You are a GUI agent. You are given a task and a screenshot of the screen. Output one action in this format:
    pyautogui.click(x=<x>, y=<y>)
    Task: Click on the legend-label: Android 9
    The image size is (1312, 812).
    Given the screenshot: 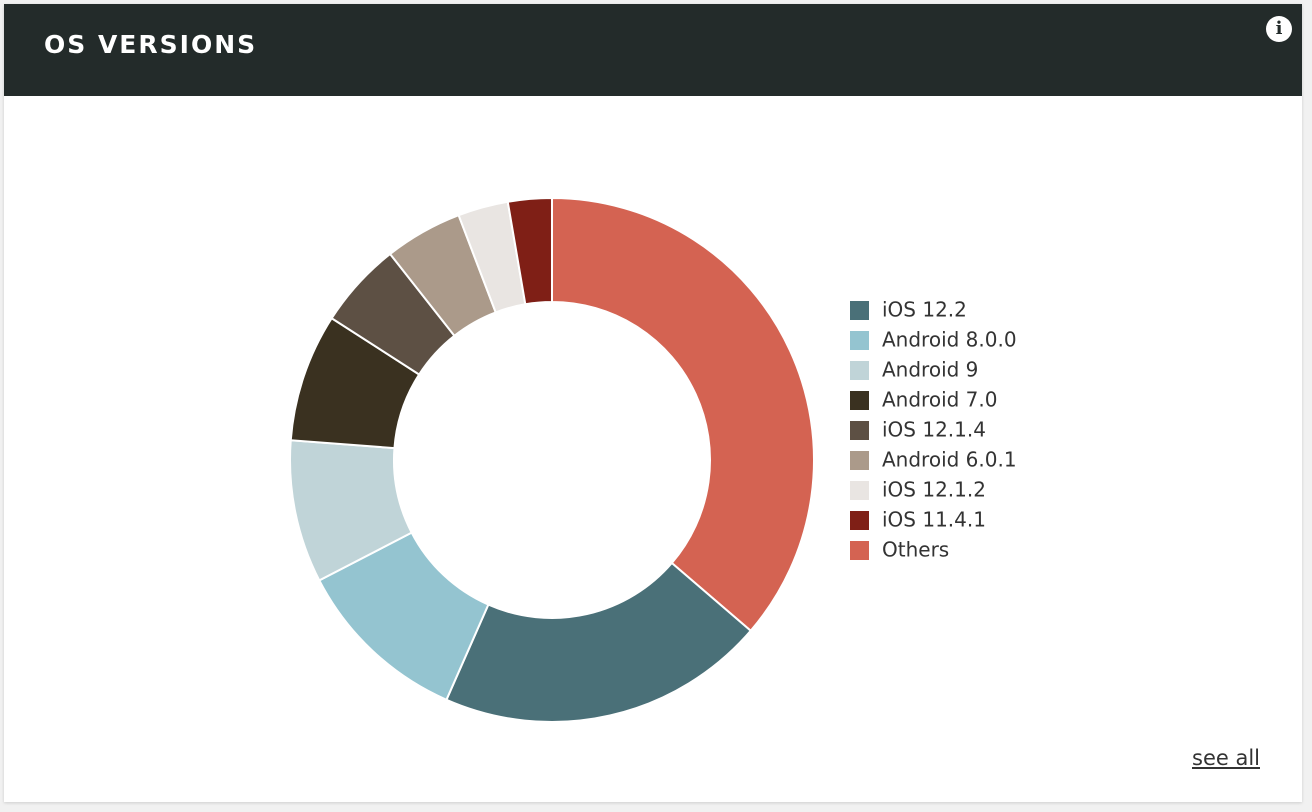 What is the action you would take?
    pyautogui.click(x=930, y=370)
    